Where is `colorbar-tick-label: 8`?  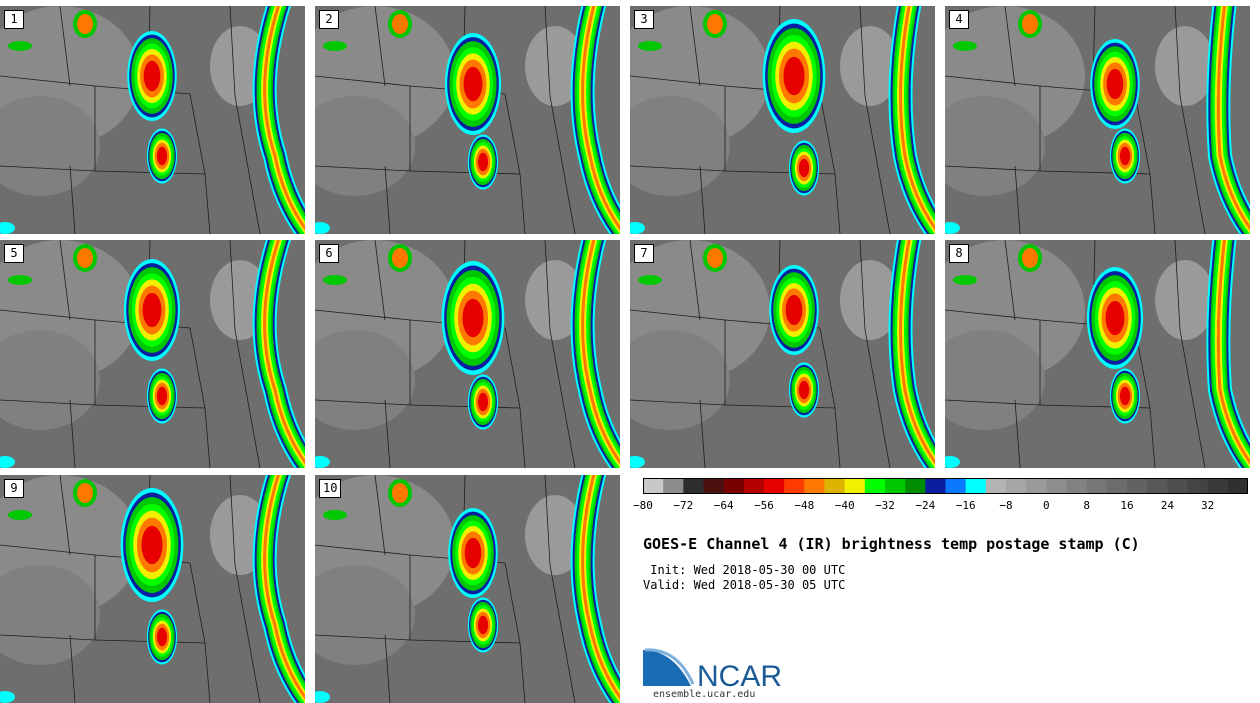 colorbar-tick-label: 8 is located at coordinates (1086, 505).